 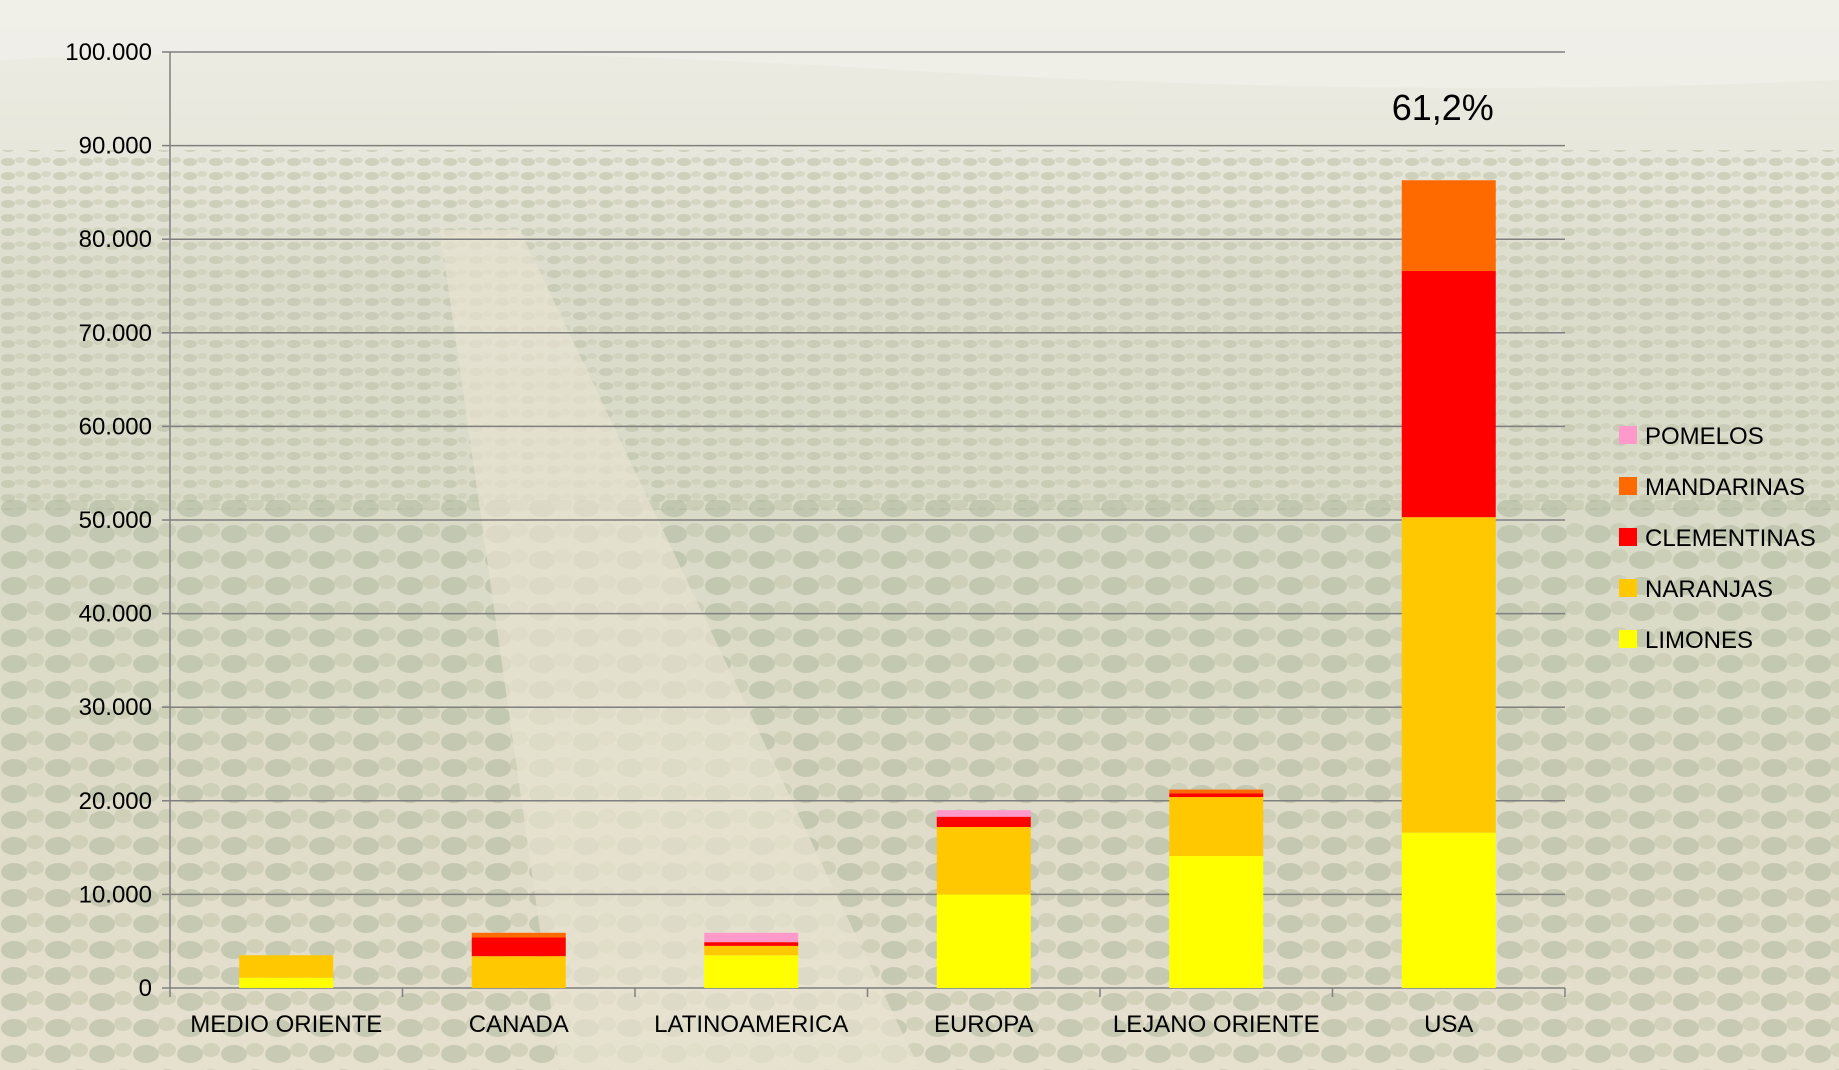 What do you see at coordinates (751, 944) in the screenshot?
I see `bar-latinoamerica-clementinas` at bounding box center [751, 944].